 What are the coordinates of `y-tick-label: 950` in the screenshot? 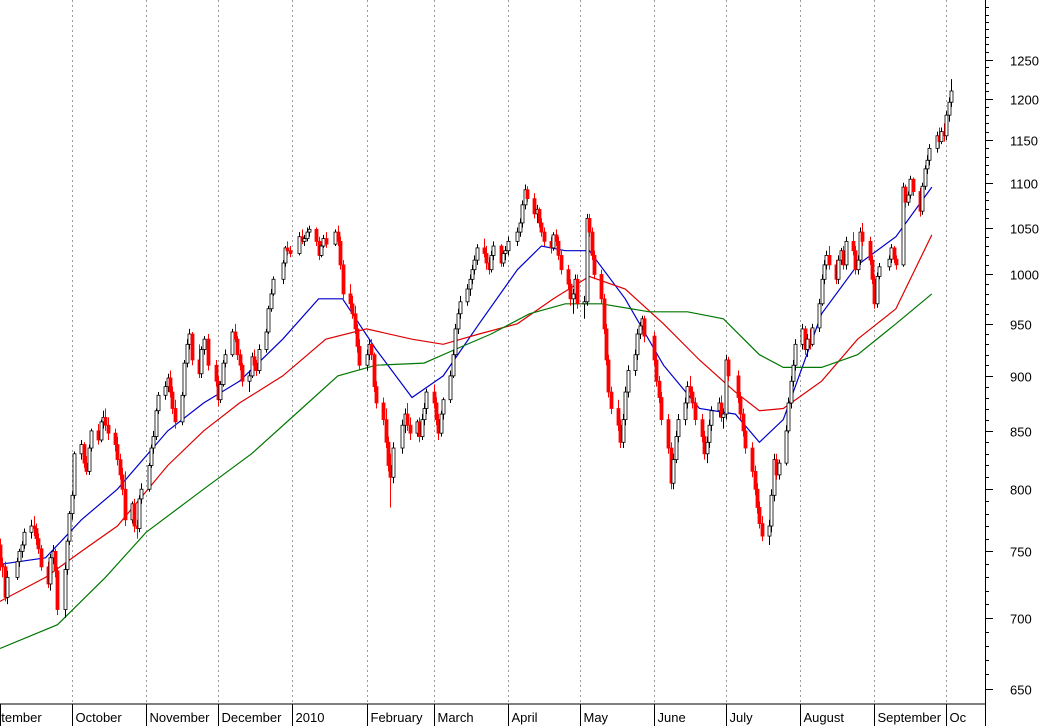 It's located at (1021, 325).